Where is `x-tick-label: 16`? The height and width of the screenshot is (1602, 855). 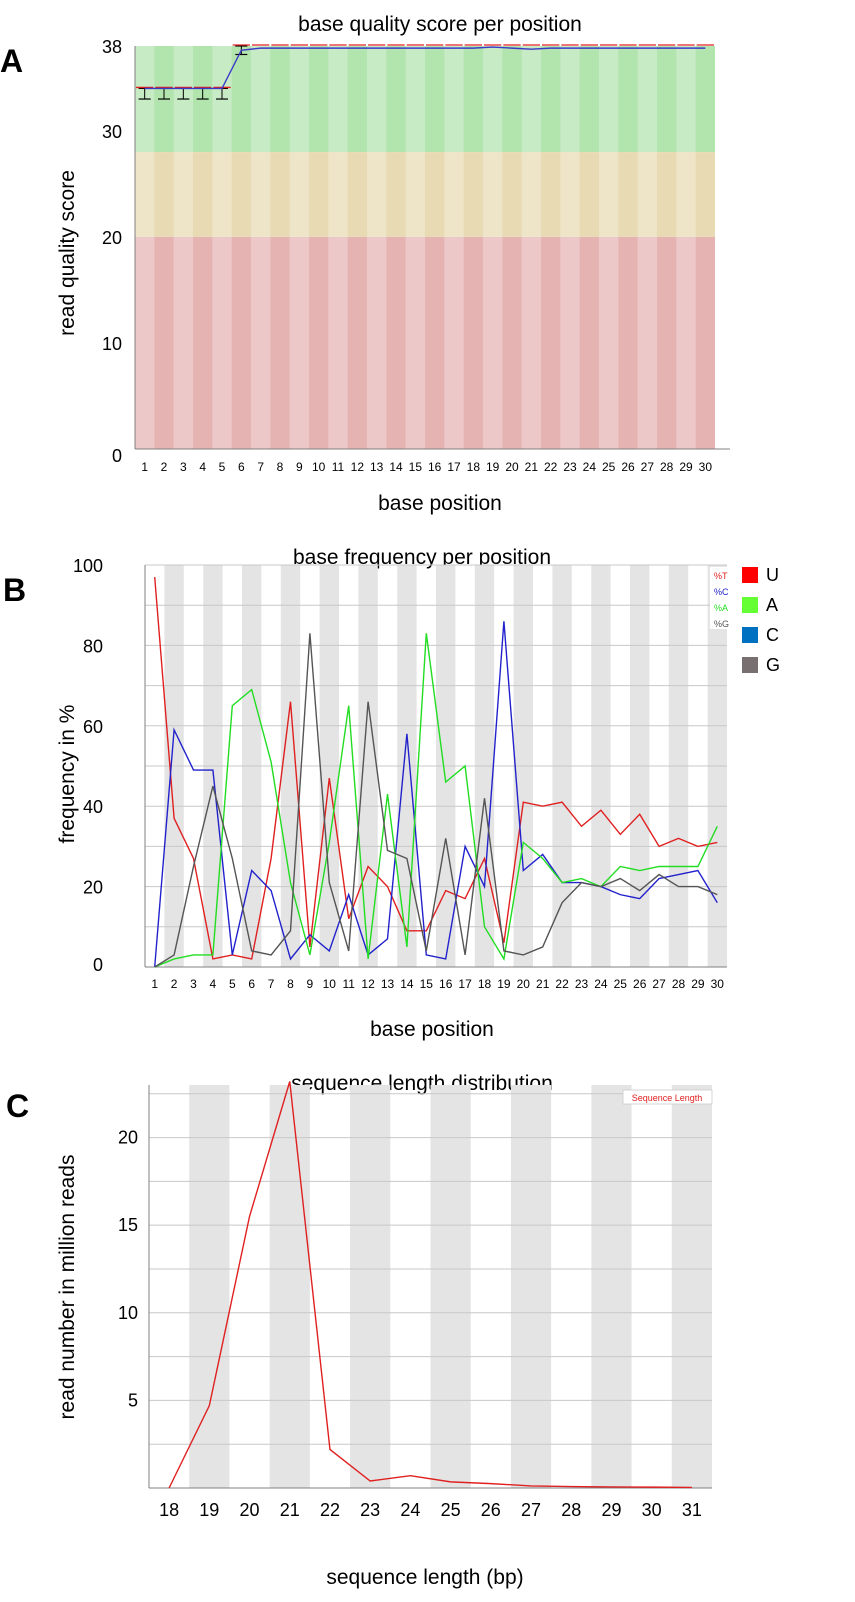 x-tick-label: 16 is located at coordinates (446, 984).